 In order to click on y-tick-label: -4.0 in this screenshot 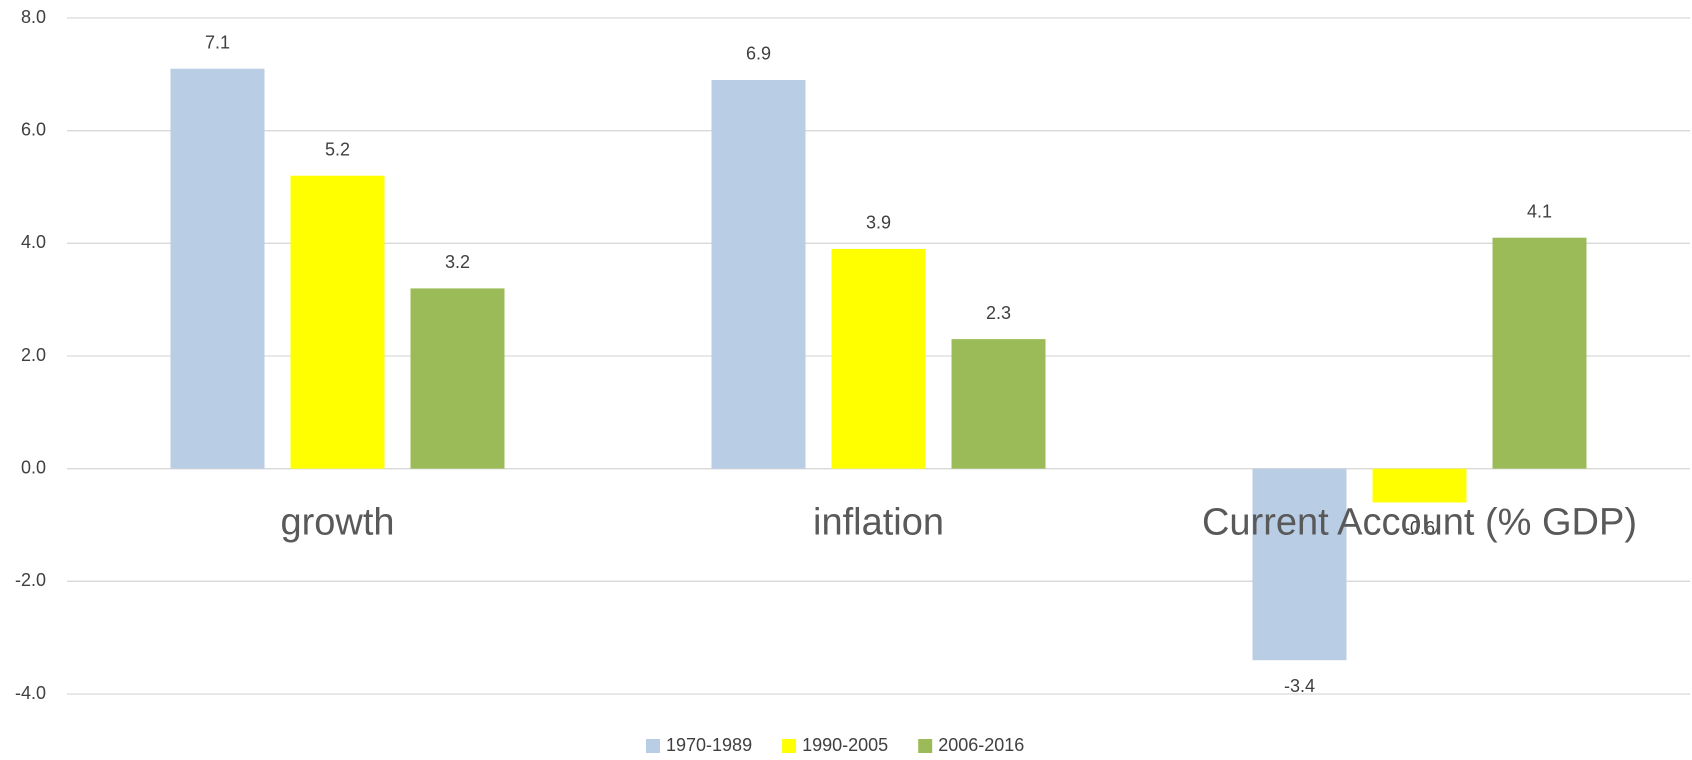, I will do `click(30, 693)`.